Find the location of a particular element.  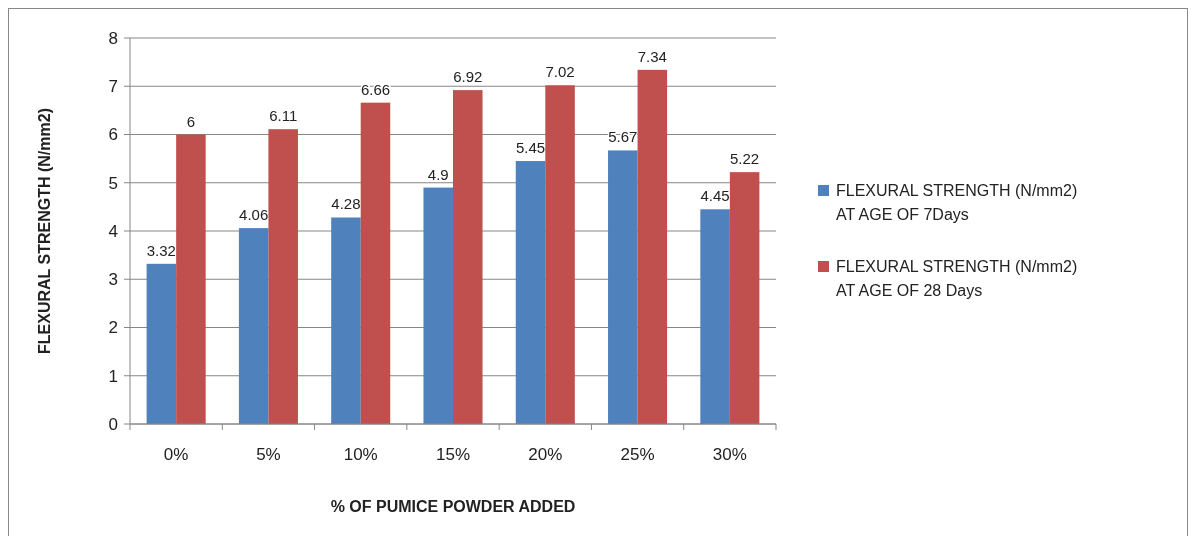

data-label: 4.9 is located at coordinates (438, 174).